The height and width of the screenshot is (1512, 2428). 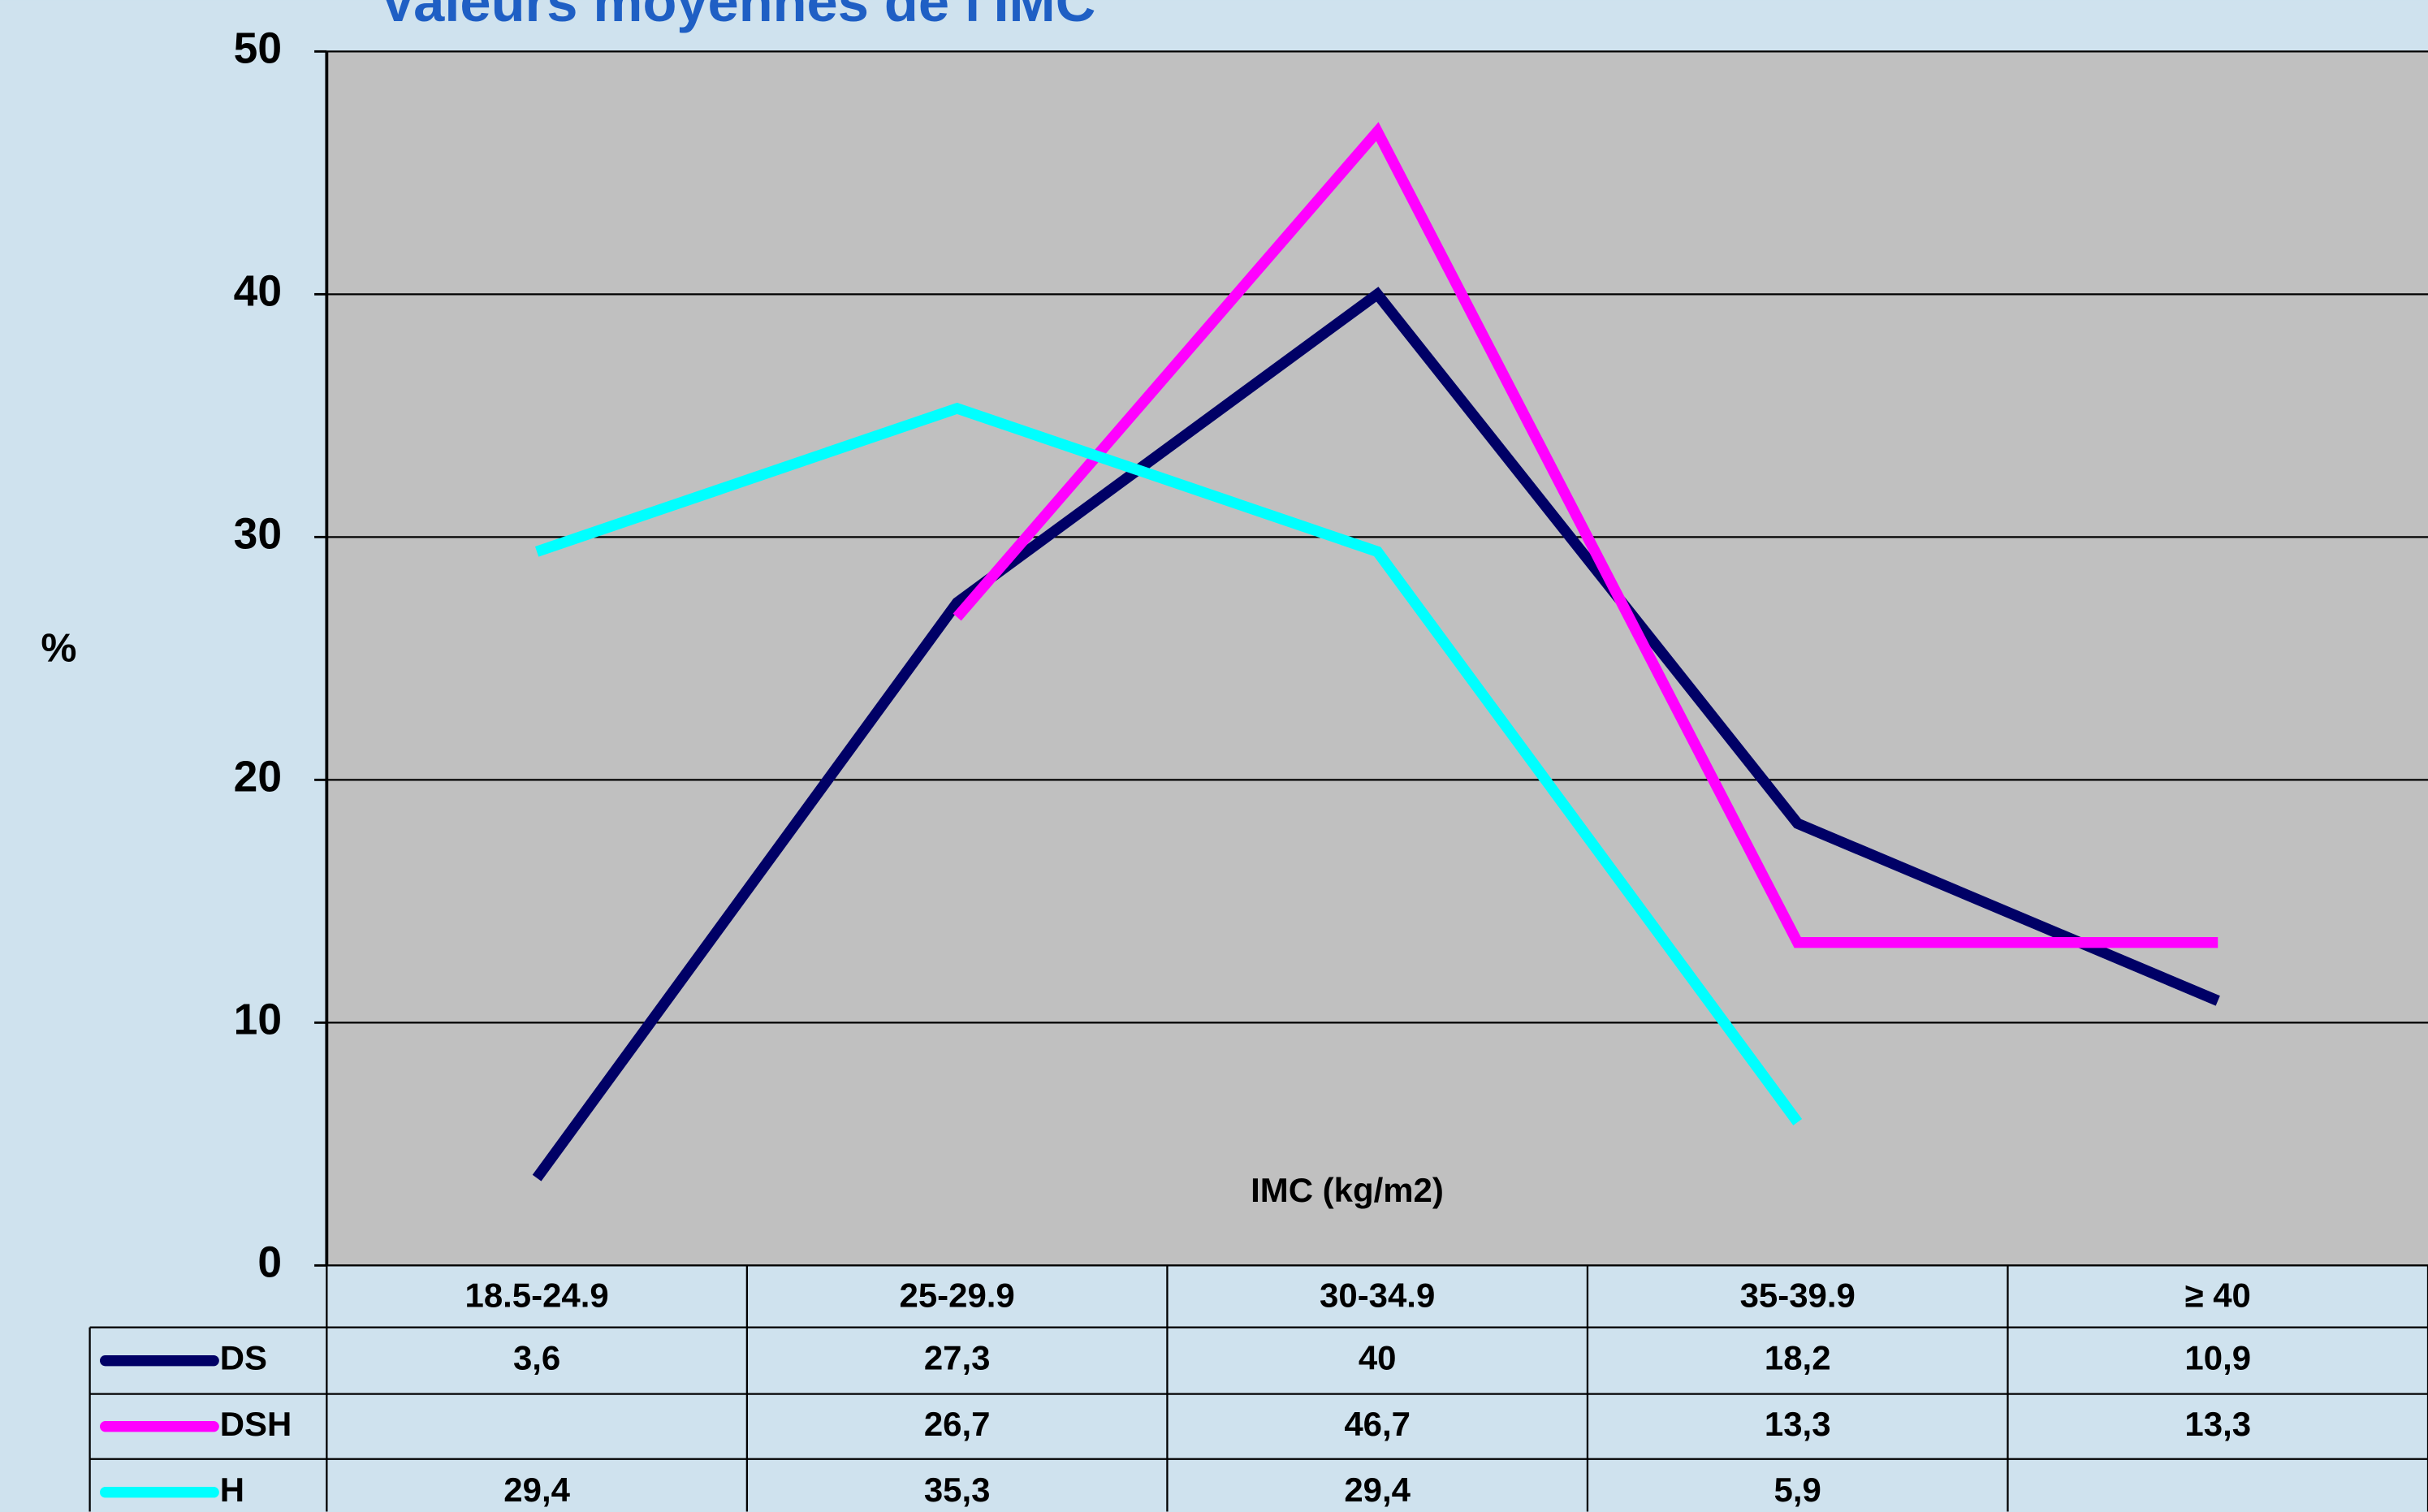 What do you see at coordinates (1377, 1295) in the screenshot?
I see `x-tick-label: 30-34.9` at bounding box center [1377, 1295].